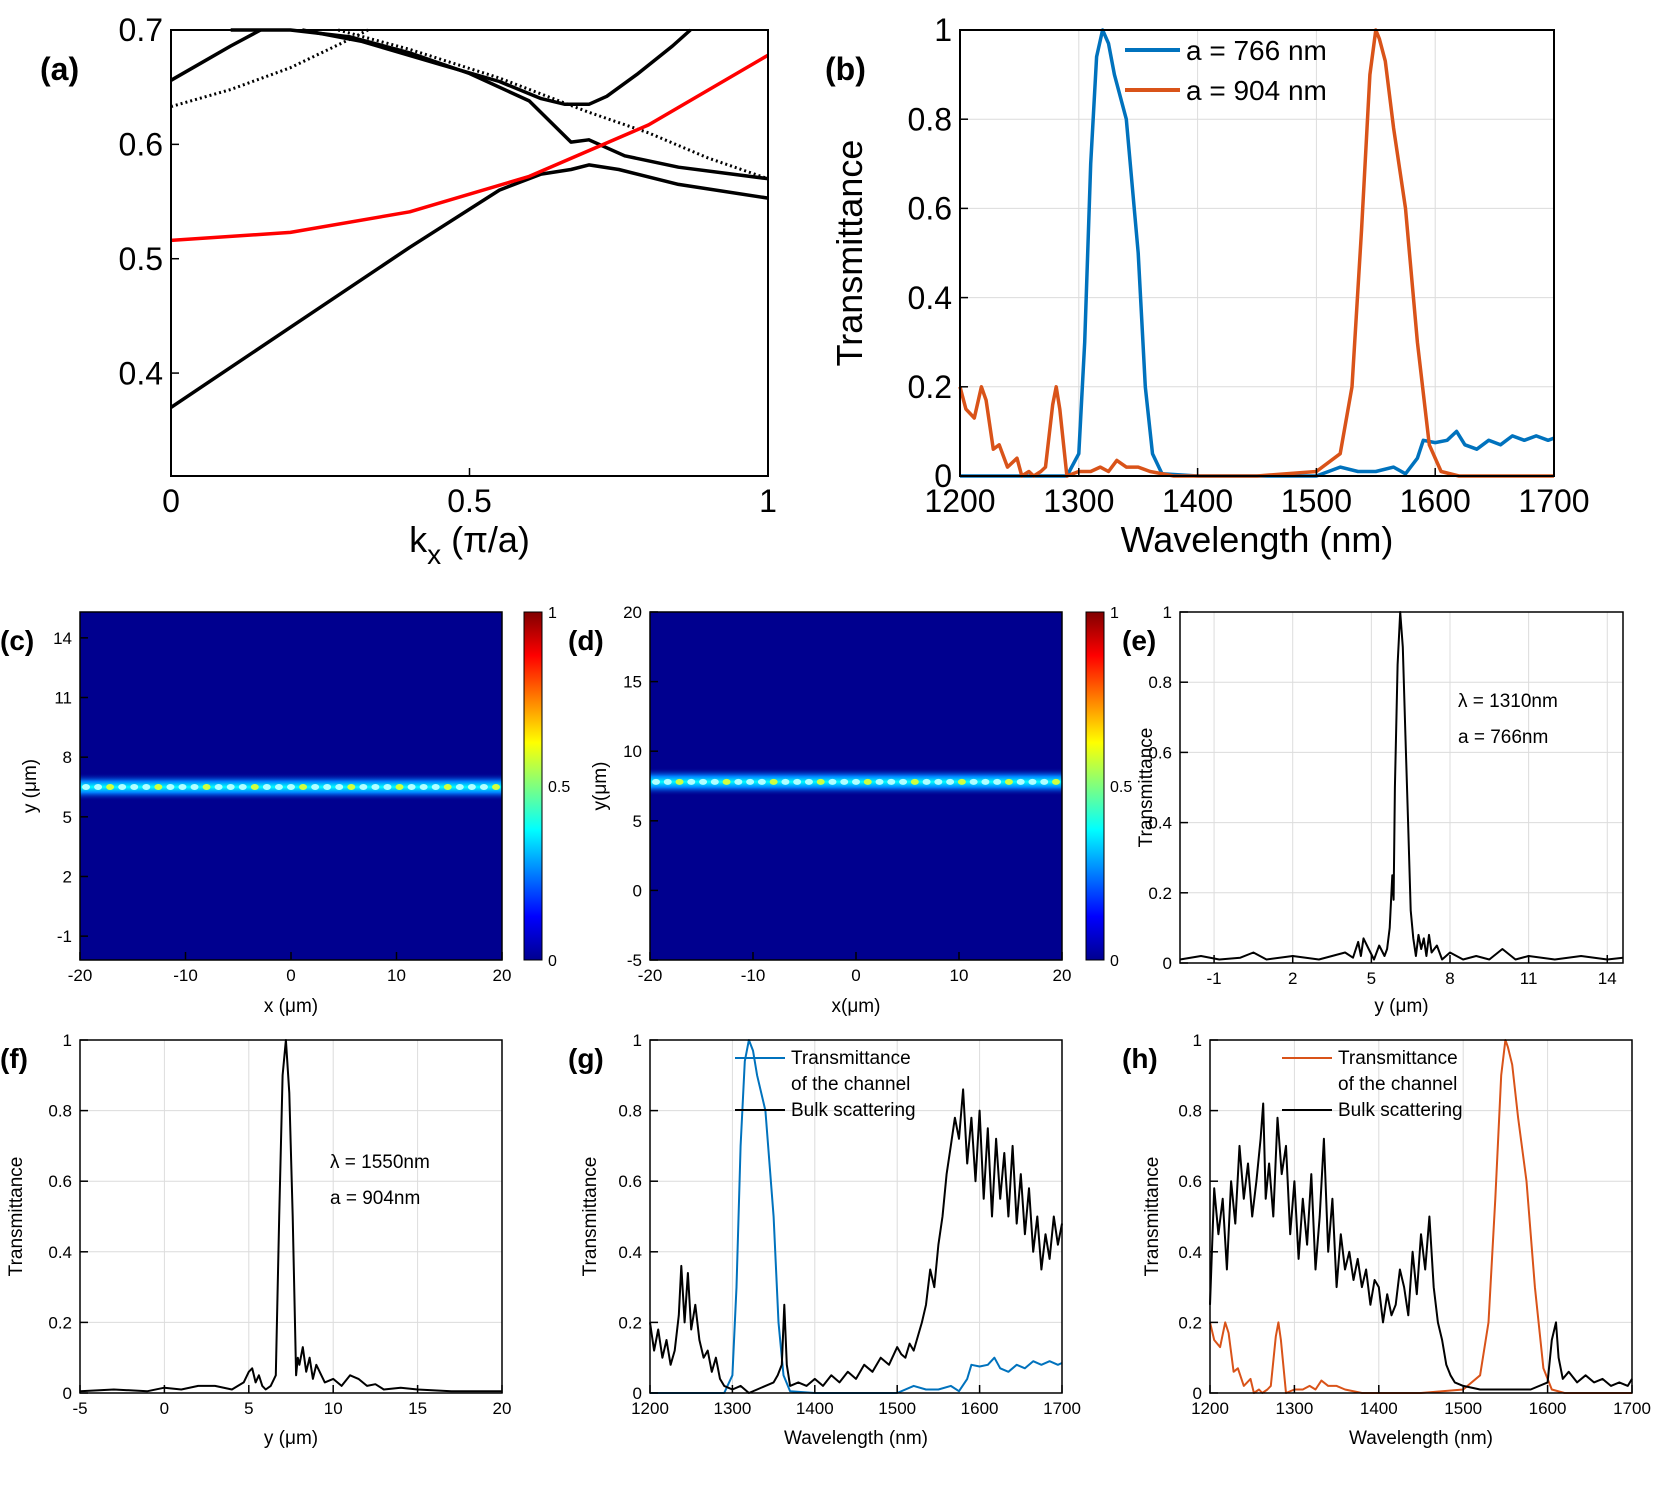 Image resolution: width=1661 pixels, height=1485 pixels. What do you see at coordinates (1529, 978) in the screenshot?
I see `x-tick-label: 11` at bounding box center [1529, 978].